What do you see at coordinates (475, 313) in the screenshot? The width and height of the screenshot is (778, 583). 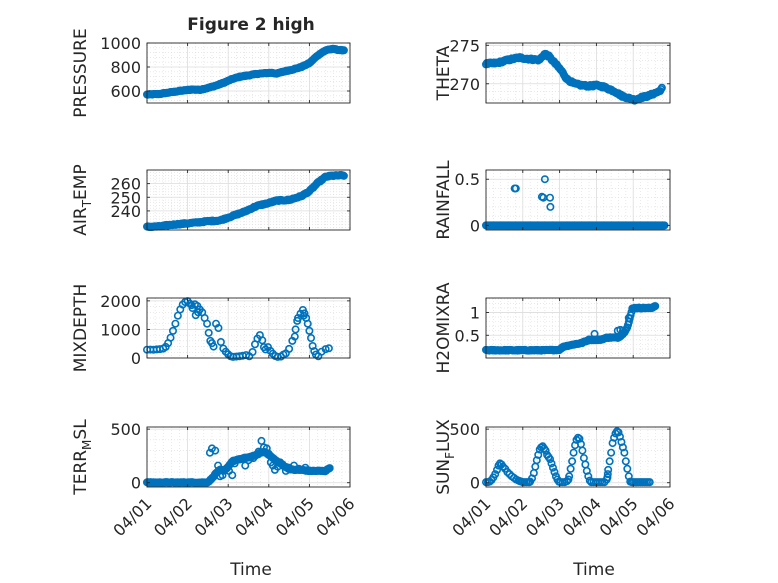 I see `y-tick-label: 1` at bounding box center [475, 313].